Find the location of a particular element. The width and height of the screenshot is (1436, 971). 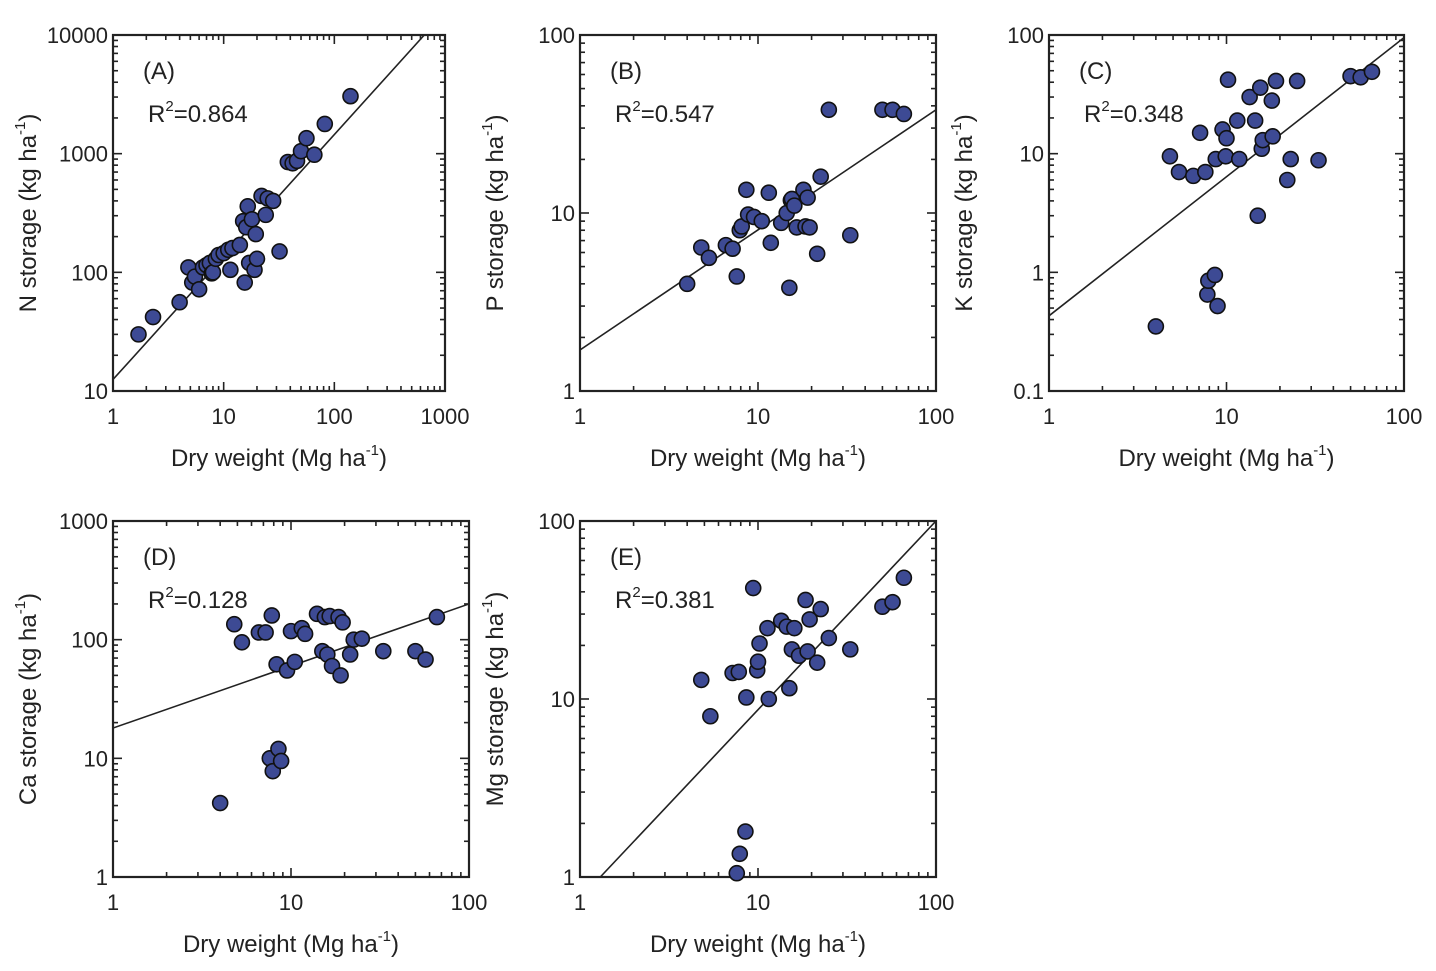

panel-tag: (D) is located at coordinates (159, 557).